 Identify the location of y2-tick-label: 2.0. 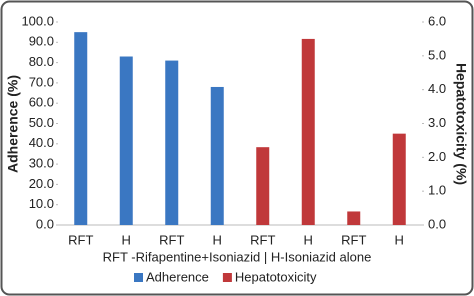
(437, 156).